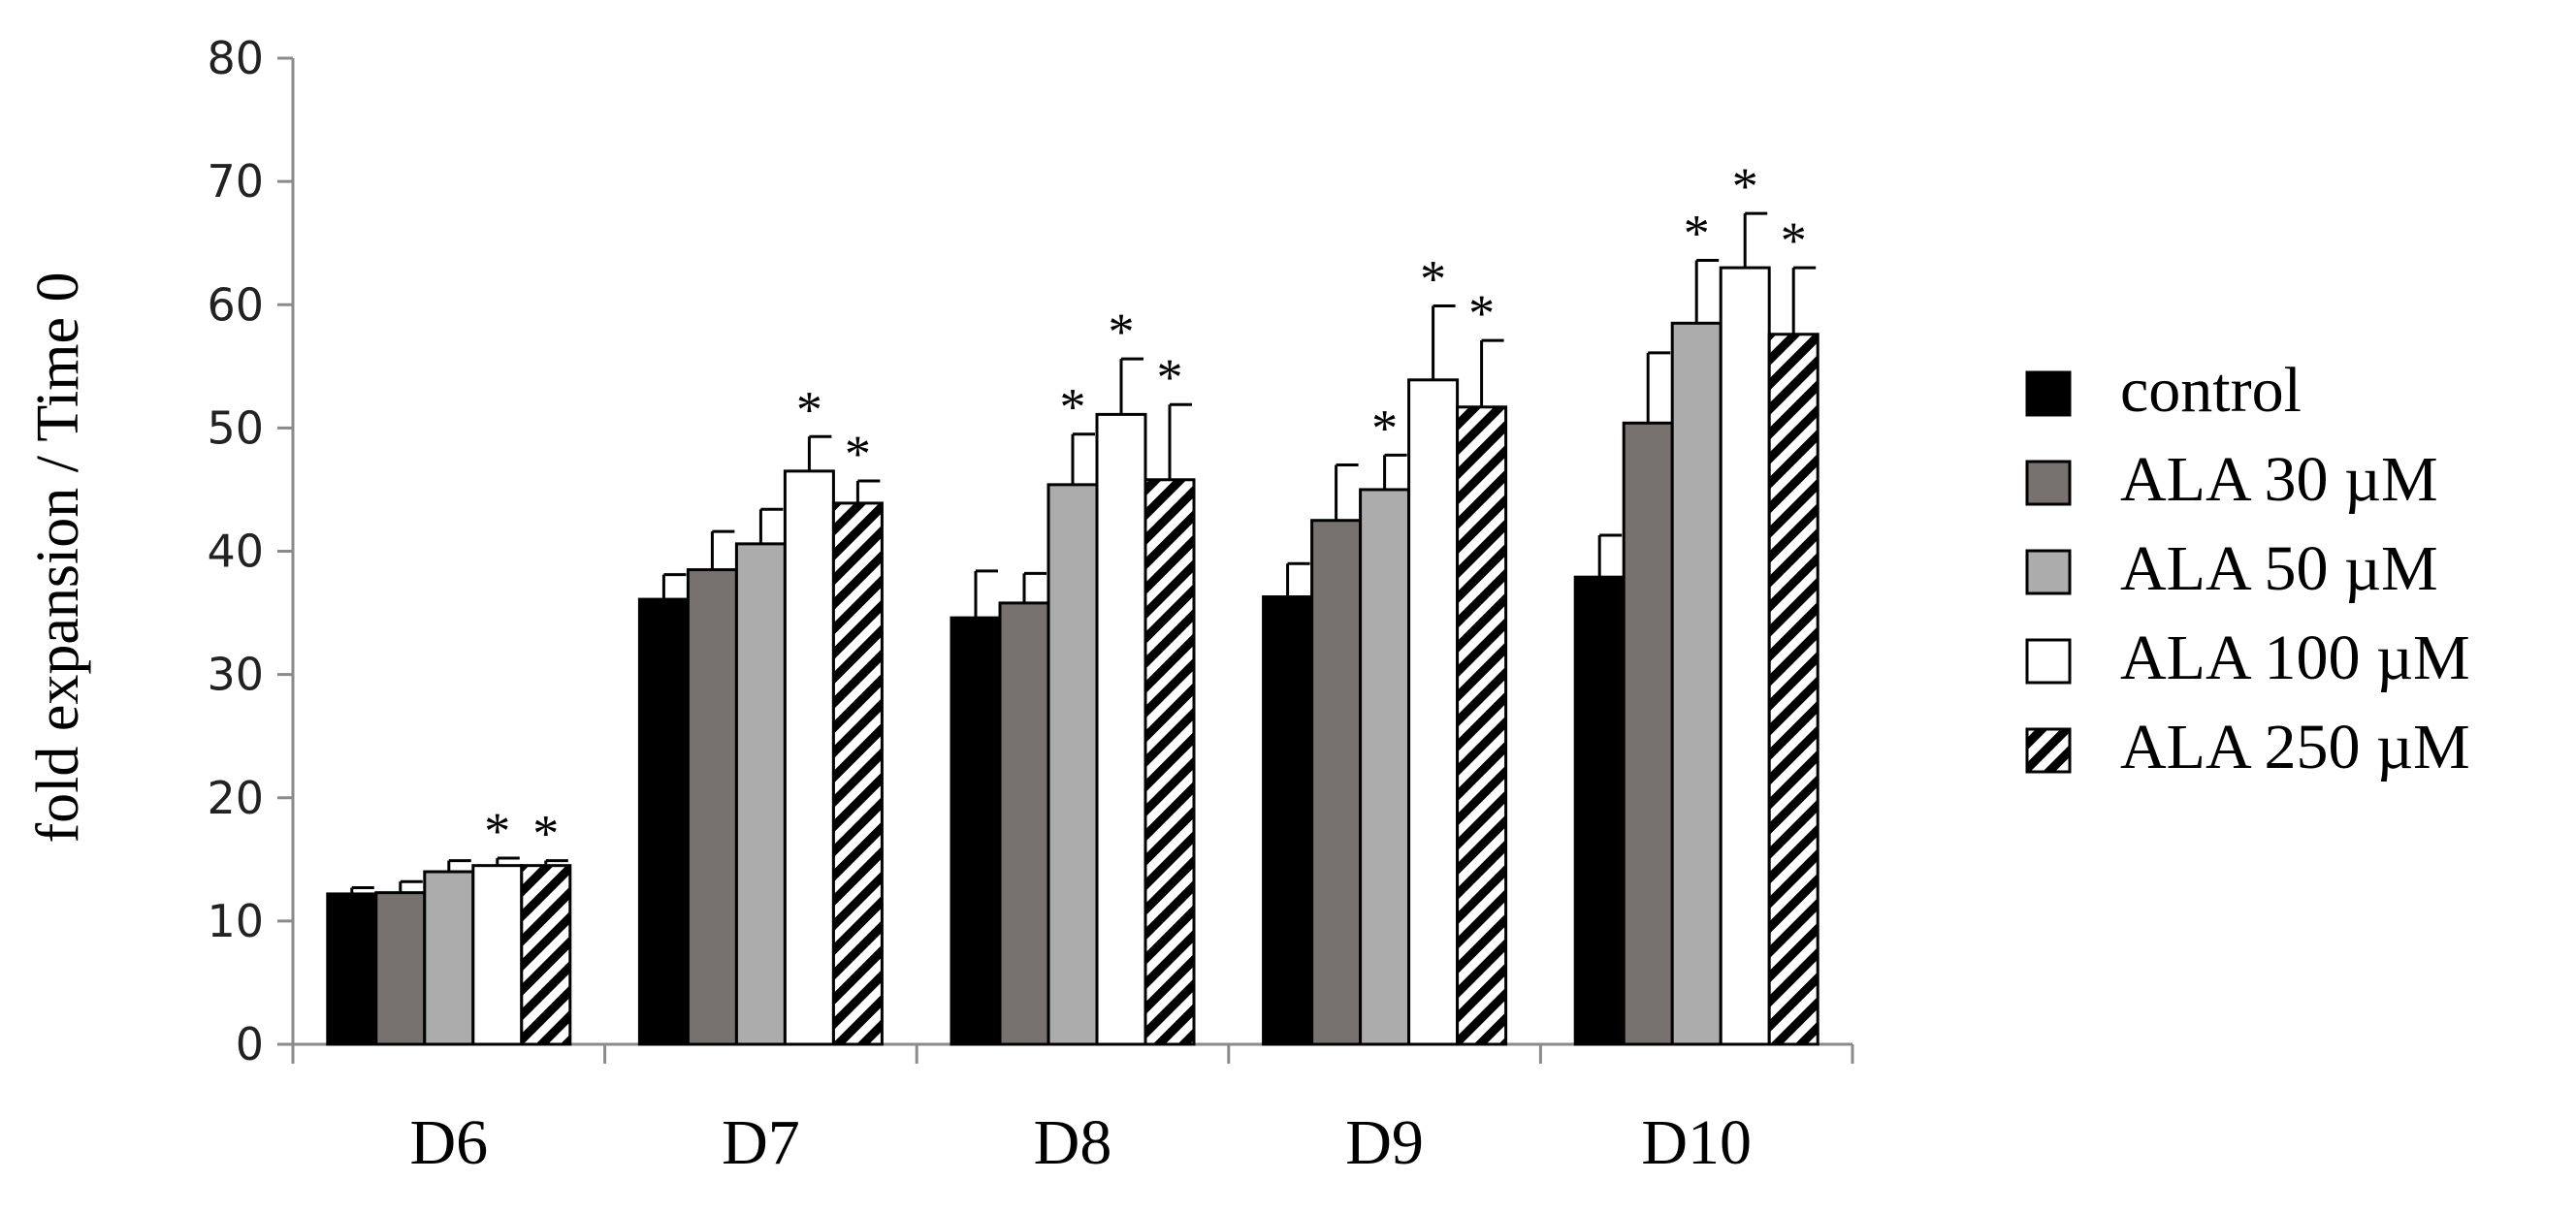 The width and height of the screenshot is (2576, 1213). I want to click on x-tick-label: D8, so click(1073, 1142).